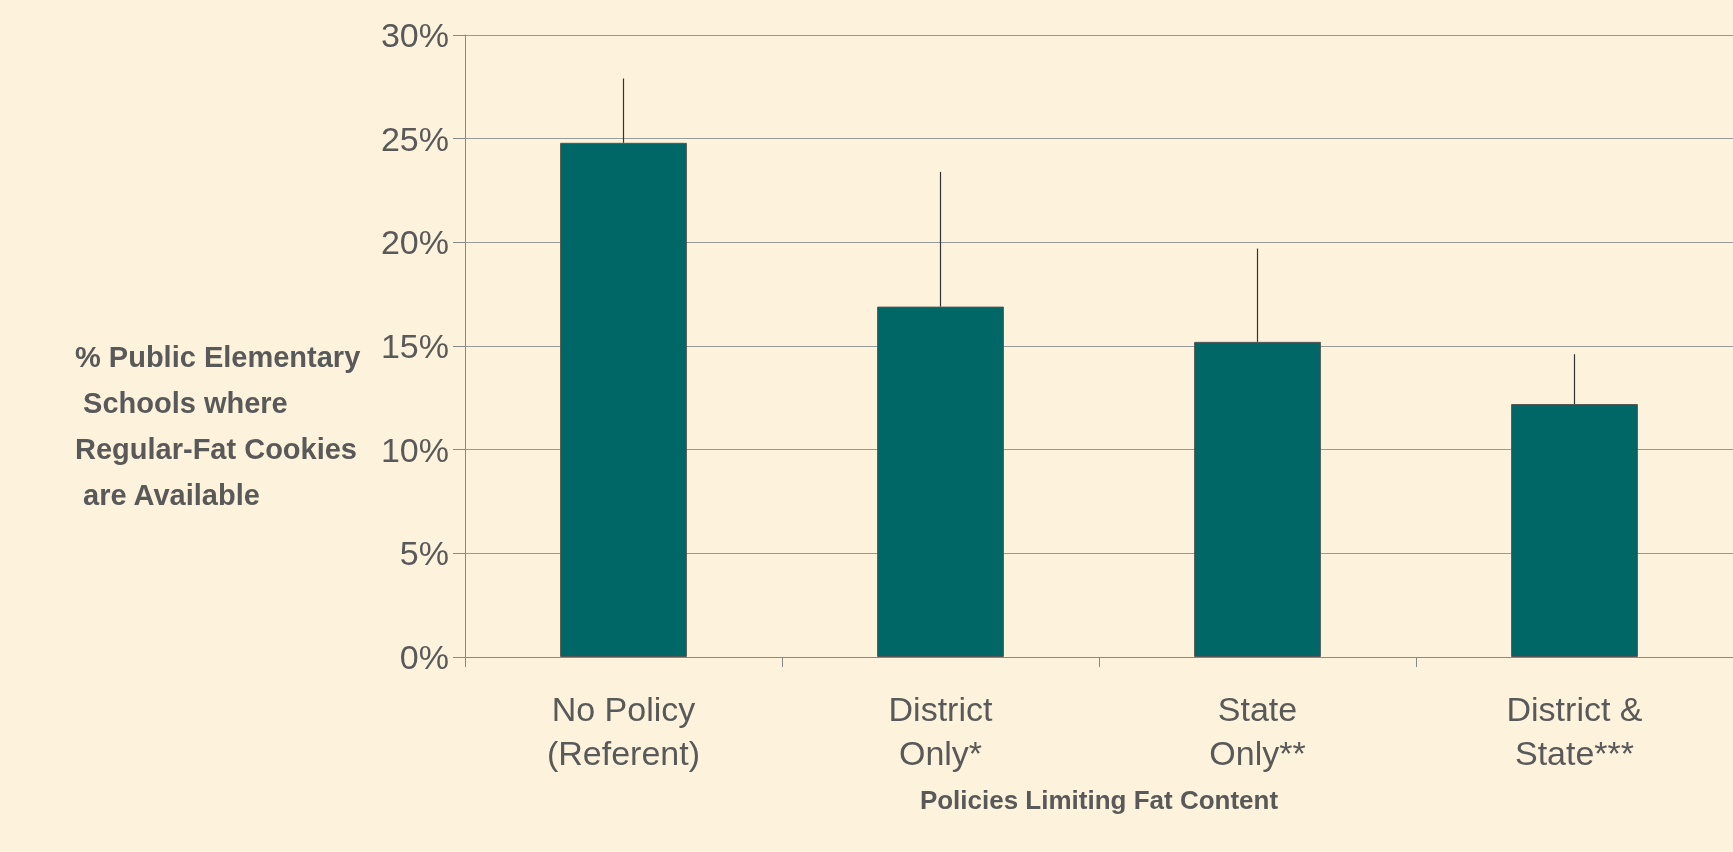  I want to click on x-axis-title: Policies Limiting Fat Content, so click(1099, 800).